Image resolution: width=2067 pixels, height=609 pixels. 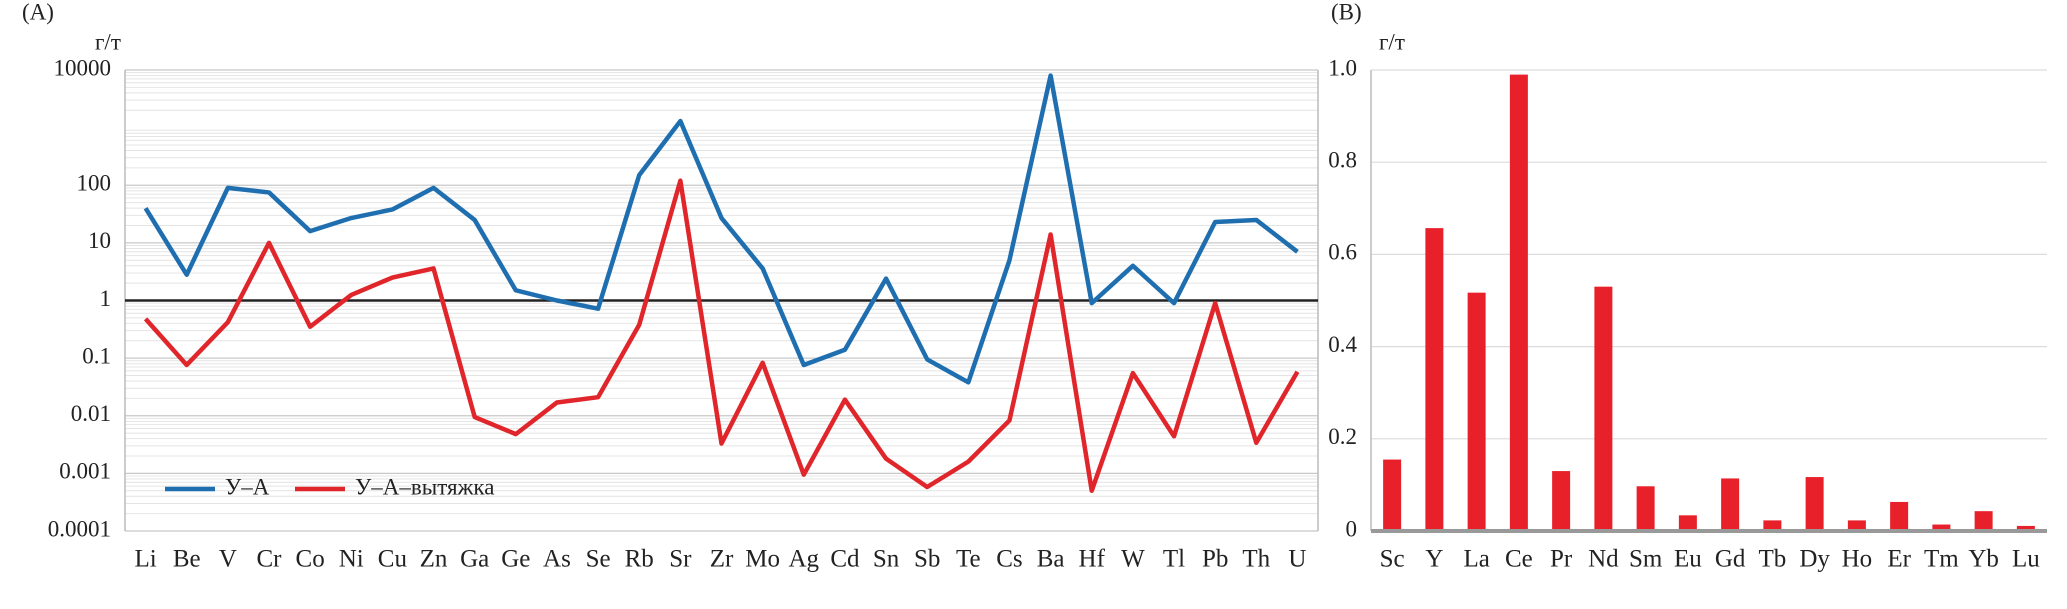 I want to click on x-tick-label: Li, so click(x=145, y=559).